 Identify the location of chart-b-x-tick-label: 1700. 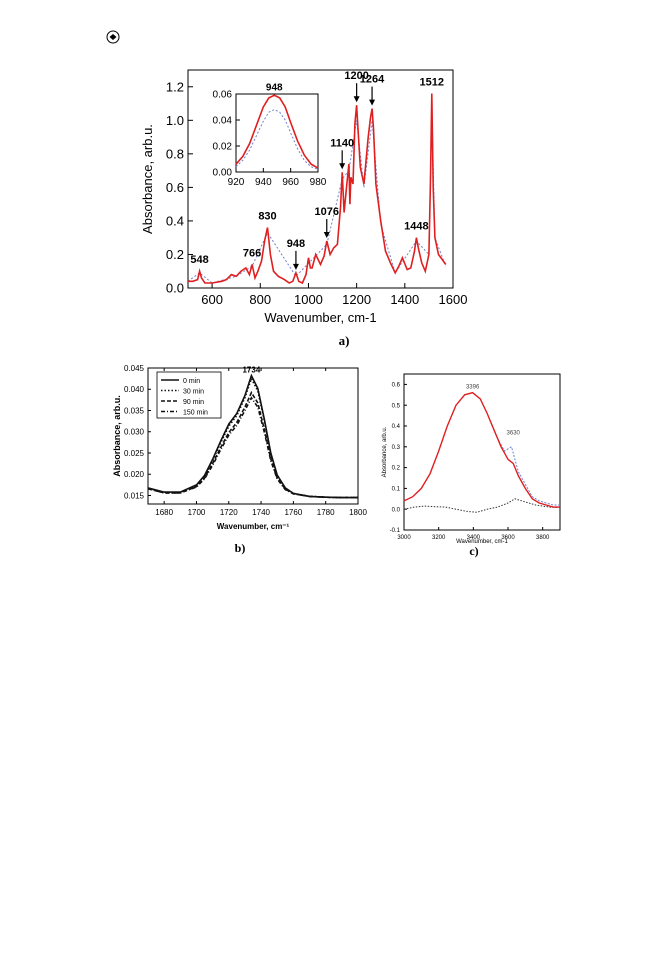
(197, 512).